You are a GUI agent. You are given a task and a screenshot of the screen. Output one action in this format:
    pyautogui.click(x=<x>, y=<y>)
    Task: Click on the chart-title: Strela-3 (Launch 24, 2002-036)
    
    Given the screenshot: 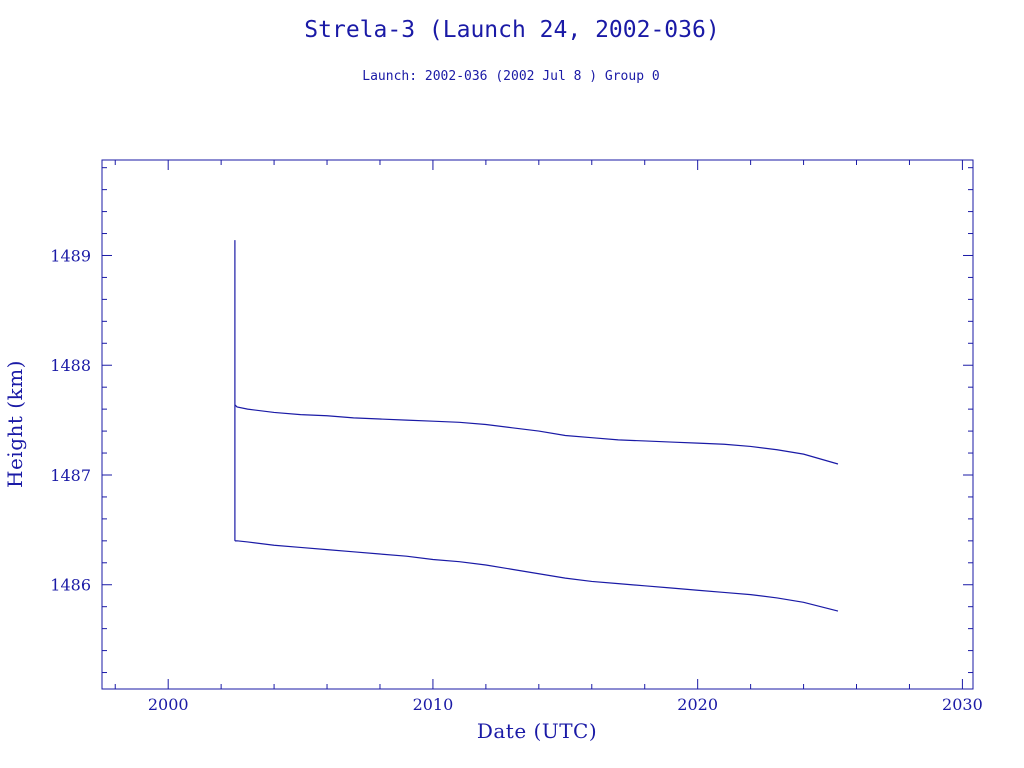 What is the action you would take?
    pyautogui.click(x=511, y=30)
    